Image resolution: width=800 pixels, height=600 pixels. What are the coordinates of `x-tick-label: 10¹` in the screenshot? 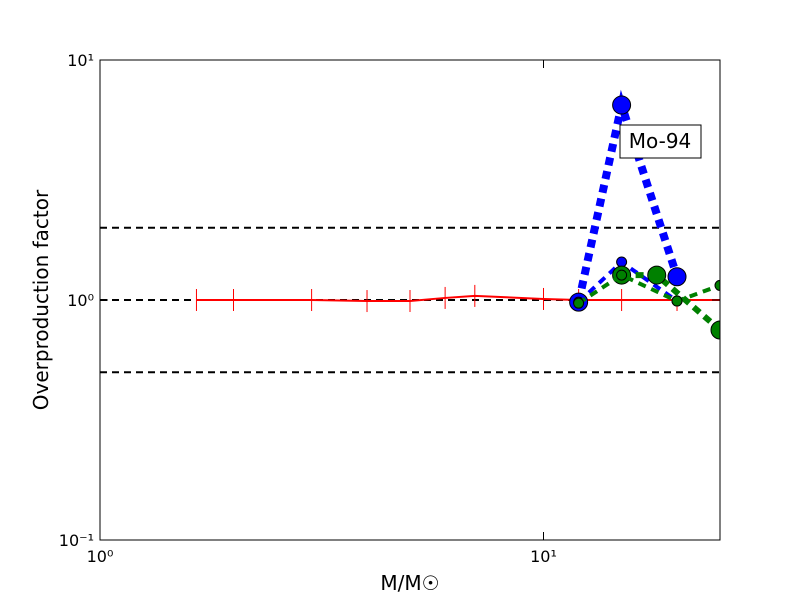 It's located at (543, 556).